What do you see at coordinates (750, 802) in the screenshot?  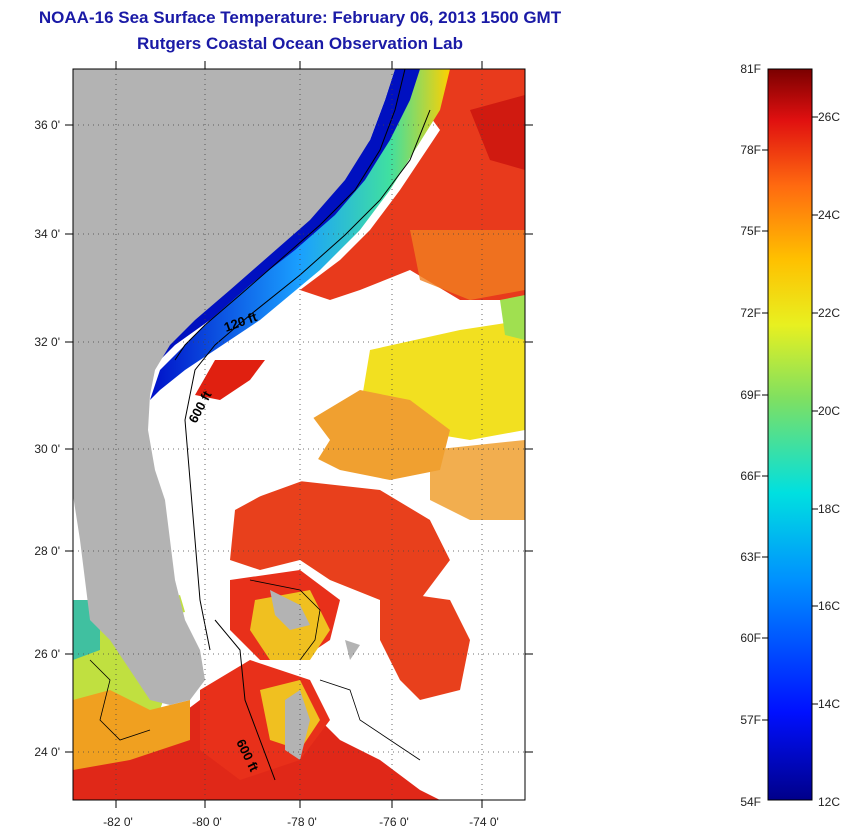 I see `colorbar-f-label: 54F` at bounding box center [750, 802].